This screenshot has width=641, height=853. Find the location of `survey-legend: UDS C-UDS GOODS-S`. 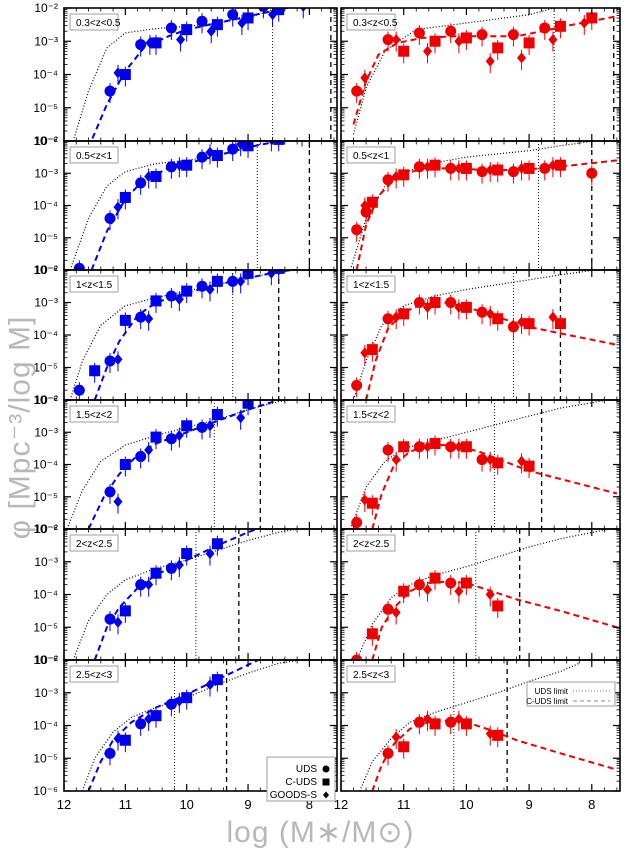

survey-legend: UDS C-UDS GOODS-S is located at coordinates (301, 779).